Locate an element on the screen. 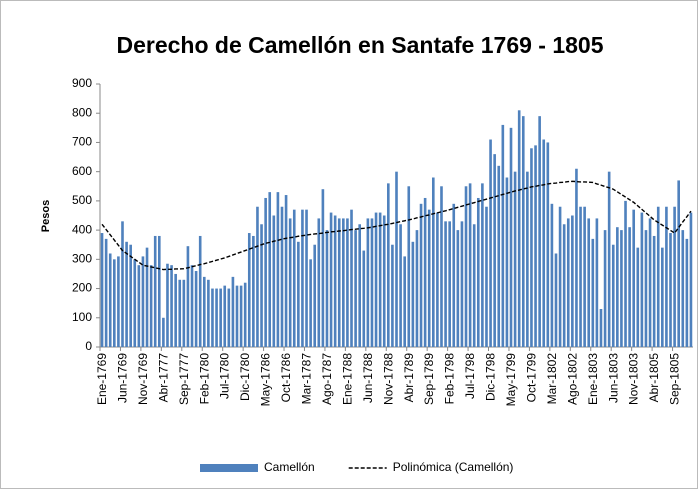 Image resolution: width=698 pixels, height=489 pixels. x-tick-label: Jul-1780 is located at coordinates (225, 376).